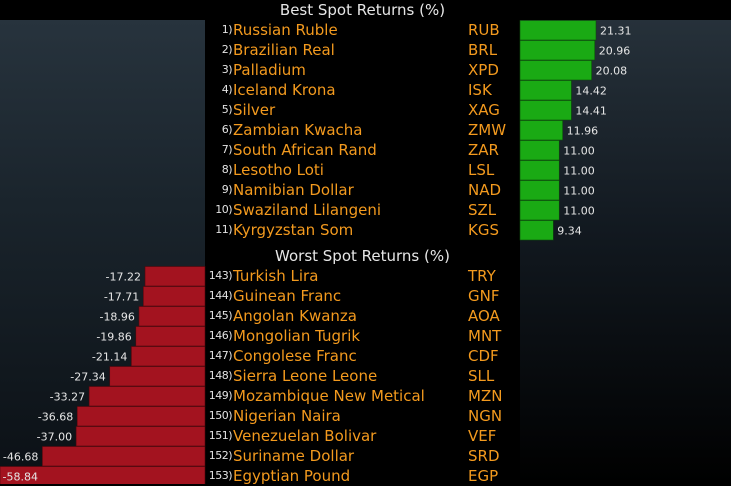 The width and height of the screenshot is (731, 486). I want to click on rank-label: 7), so click(227, 149).